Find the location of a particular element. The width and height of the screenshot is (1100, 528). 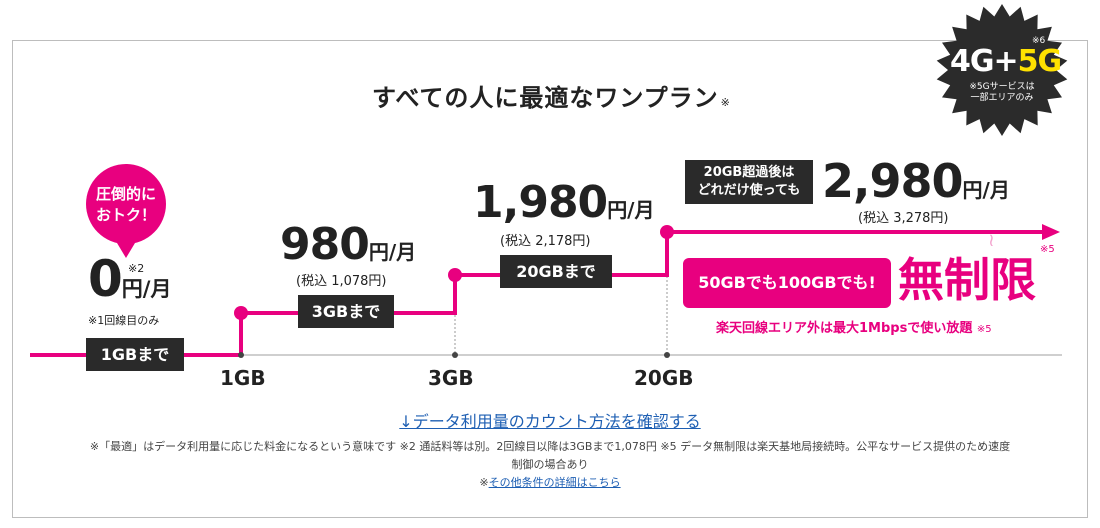

footnote-line2: 制御の場合あり is located at coordinates (550, 464).